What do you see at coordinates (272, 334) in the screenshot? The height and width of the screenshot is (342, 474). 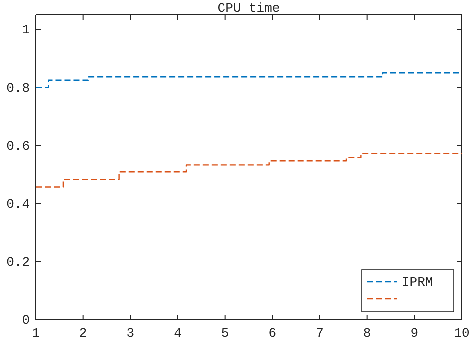 I see `x-tick-label: 6` at bounding box center [272, 334].